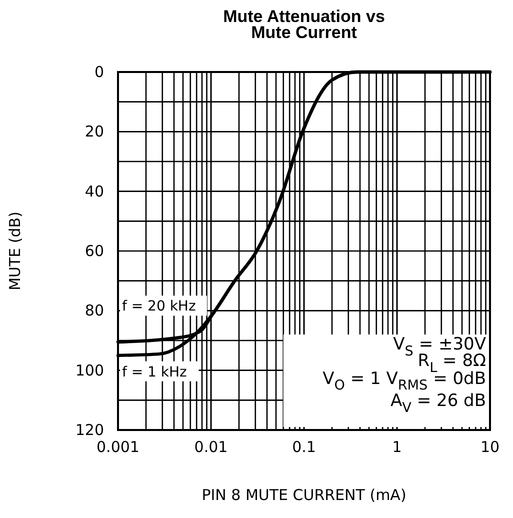  I want to click on y-tick-label: 40, so click(94, 191).